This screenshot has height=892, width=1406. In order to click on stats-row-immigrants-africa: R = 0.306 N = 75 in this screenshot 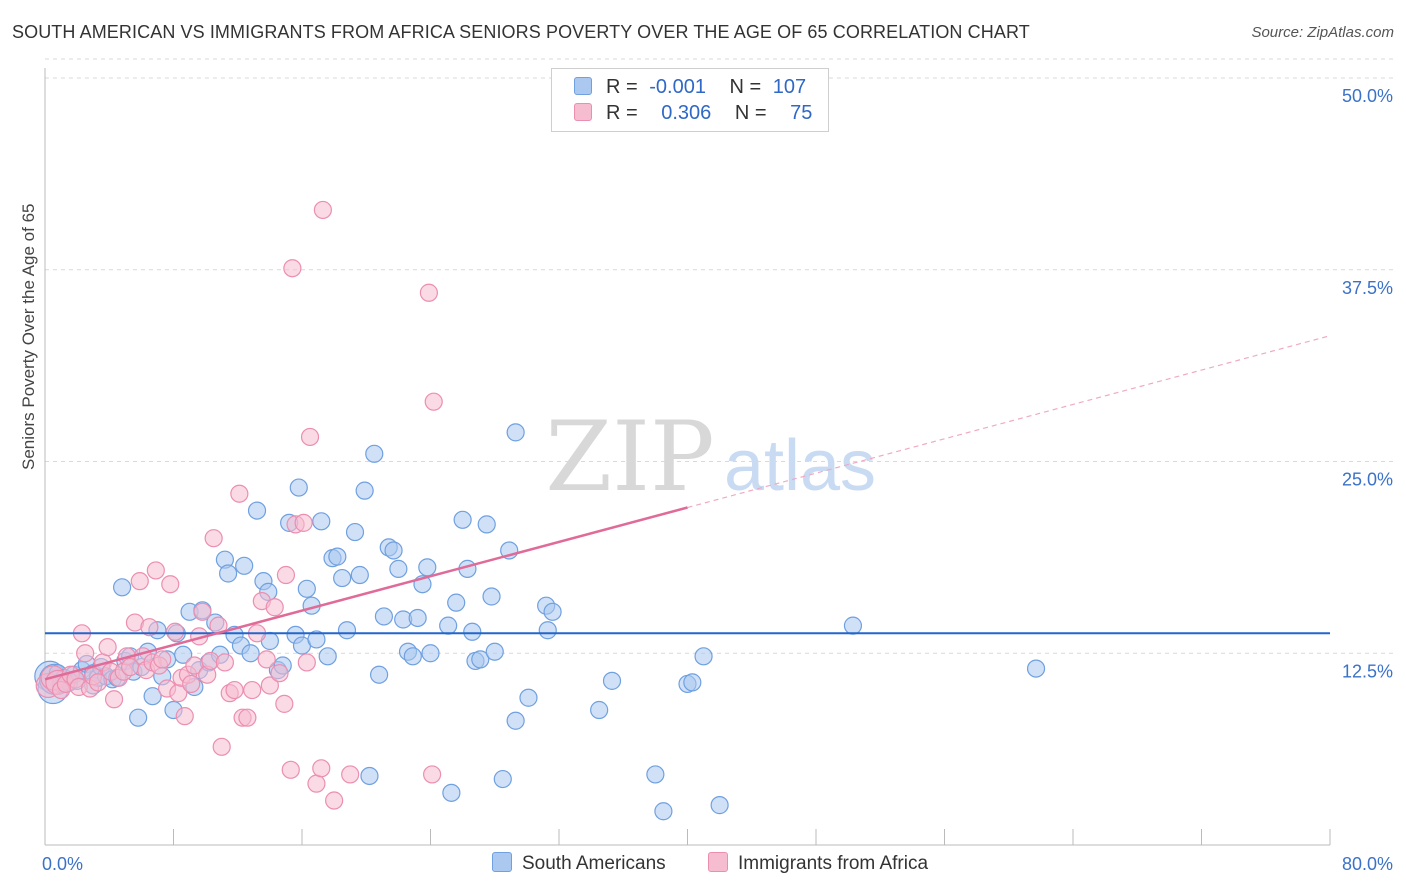, I will do `click(693, 114)`.